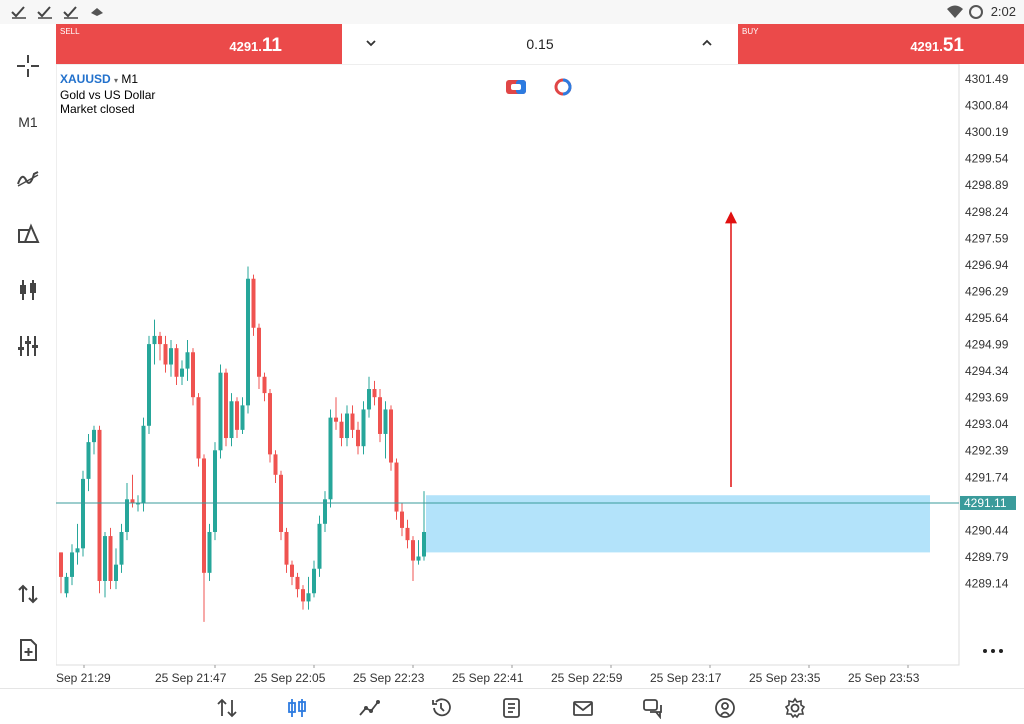 The height and width of the screenshot is (724, 1024). What do you see at coordinates (28, 650) in the screenshot?
I see `new-order-button` at bounding box center [28, 650].